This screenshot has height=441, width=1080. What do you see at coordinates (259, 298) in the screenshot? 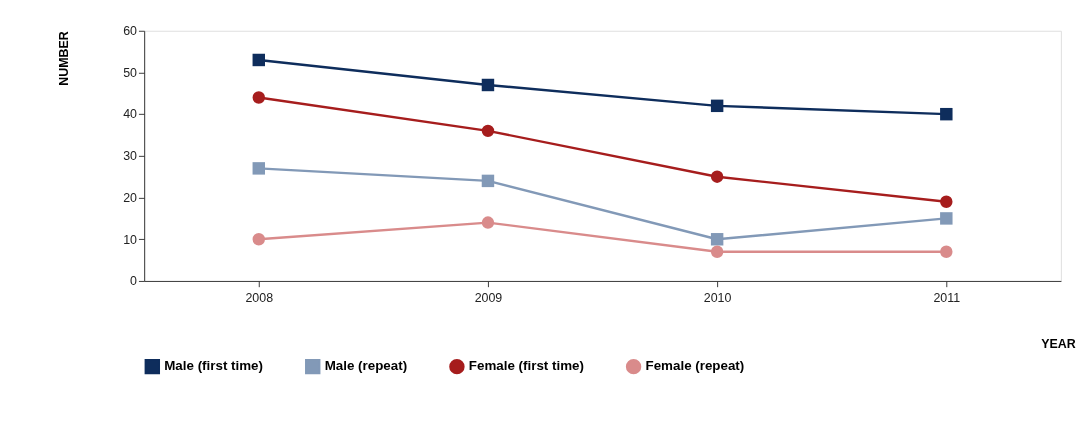
I see `x-tick-label: 2008` at bounding box center [259, 298].